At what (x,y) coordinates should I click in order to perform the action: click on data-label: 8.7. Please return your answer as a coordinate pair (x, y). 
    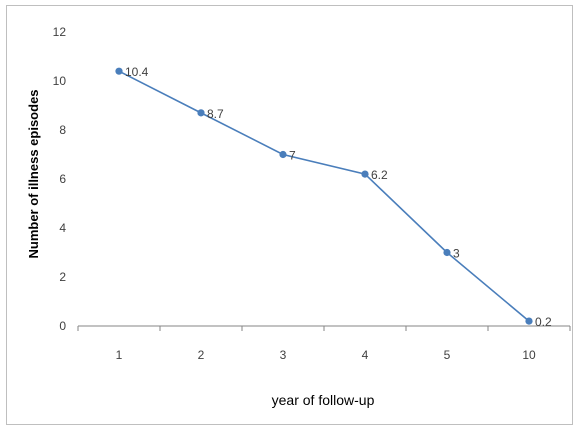
    Looking at the image, I should click on (215, 114).